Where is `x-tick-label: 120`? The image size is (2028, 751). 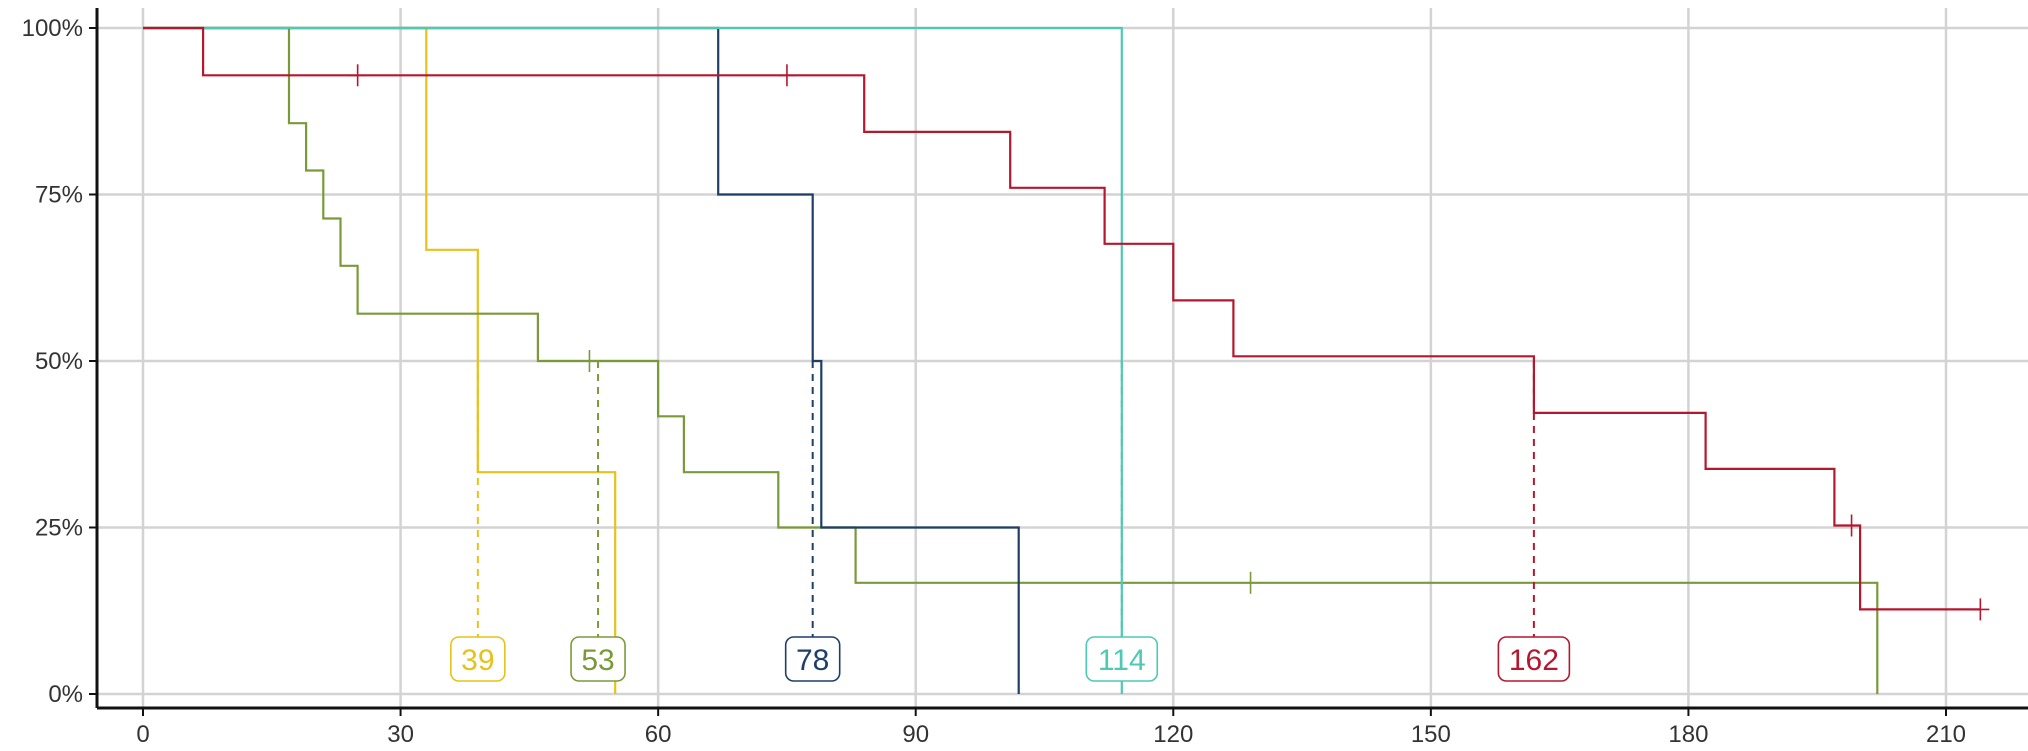 x-tick-label: 120 is located at coordinates (1173, 734).